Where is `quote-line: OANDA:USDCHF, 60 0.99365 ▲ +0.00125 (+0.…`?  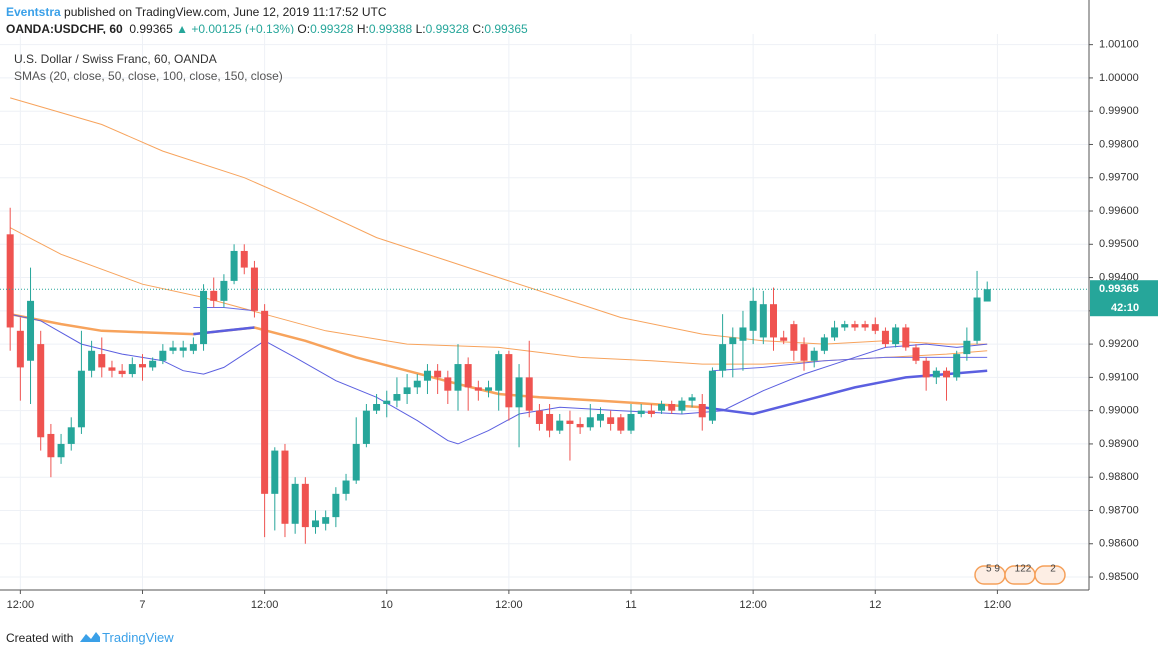 quote-line: OANDA:USDCHF, 60 0.99365 ▲ +0.00125 (+0.… is located at coordinates (267, 29).